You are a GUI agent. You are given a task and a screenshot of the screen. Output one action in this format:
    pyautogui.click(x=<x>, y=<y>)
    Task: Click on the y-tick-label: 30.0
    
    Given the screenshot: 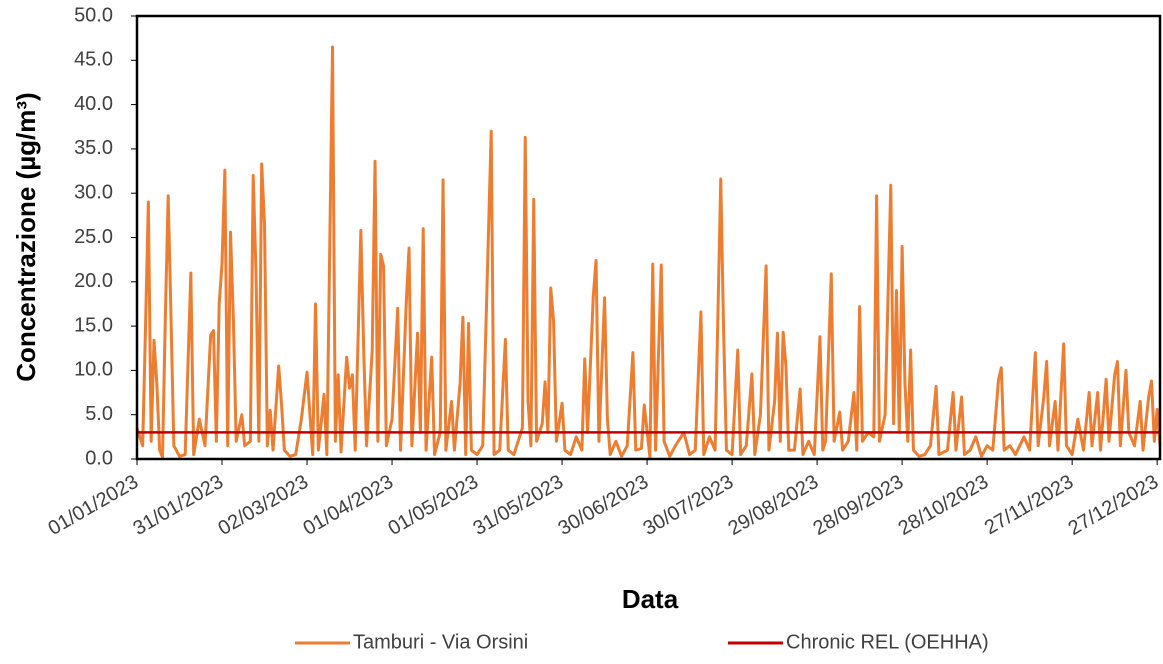 What is the action you would take?
    pyautogui.click(x=93, y=192)
    